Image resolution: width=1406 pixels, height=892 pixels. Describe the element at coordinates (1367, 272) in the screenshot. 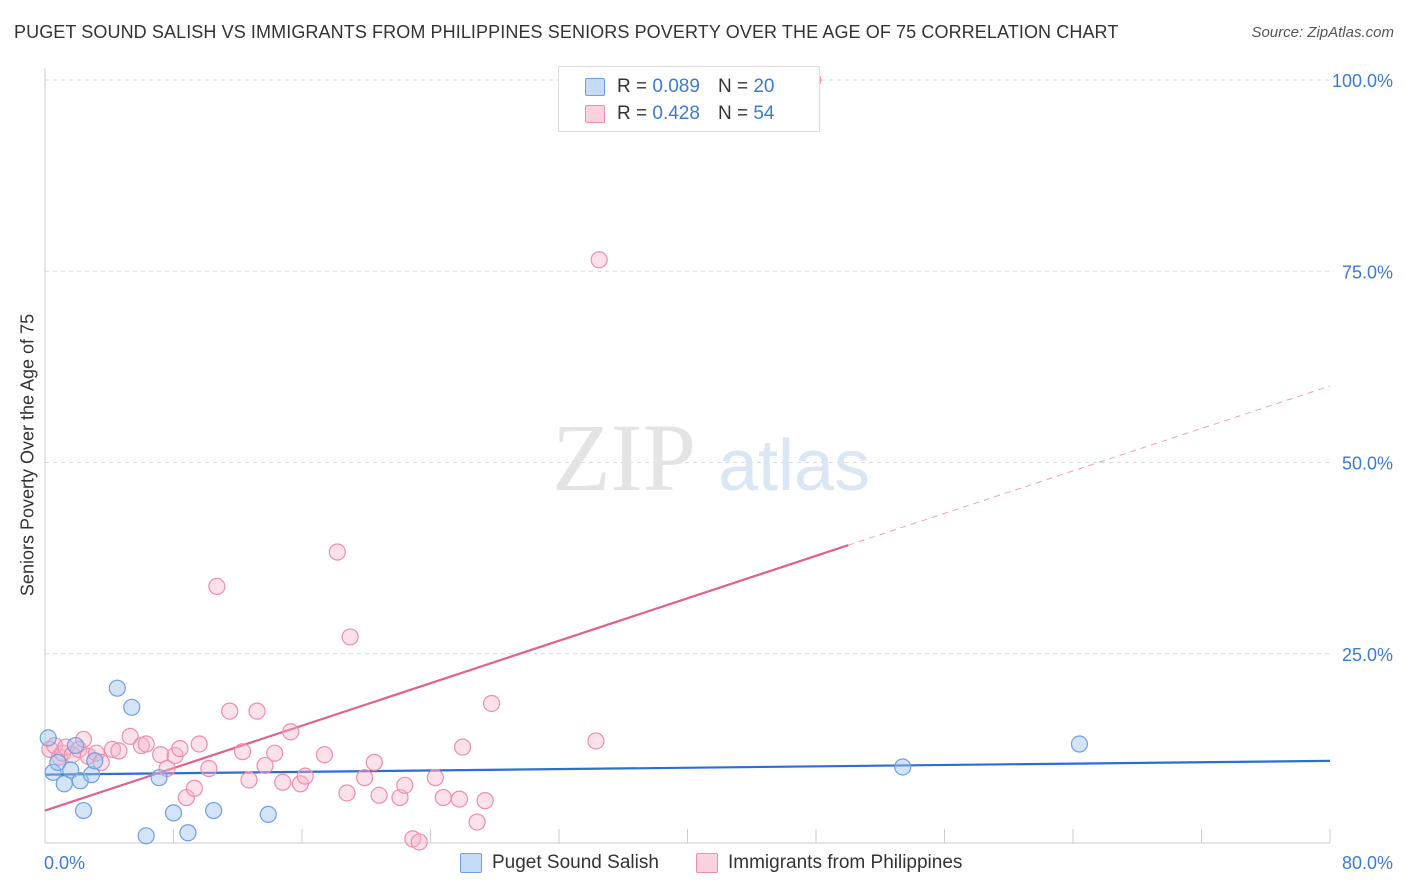

I see `y-tick-label: 75.0%` at that location.